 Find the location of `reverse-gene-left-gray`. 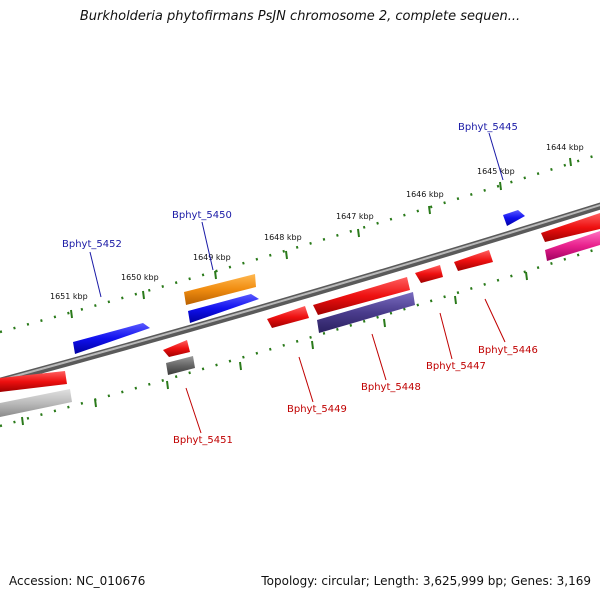

reverse-gene-left-gray is located at coordinates (36, 403).